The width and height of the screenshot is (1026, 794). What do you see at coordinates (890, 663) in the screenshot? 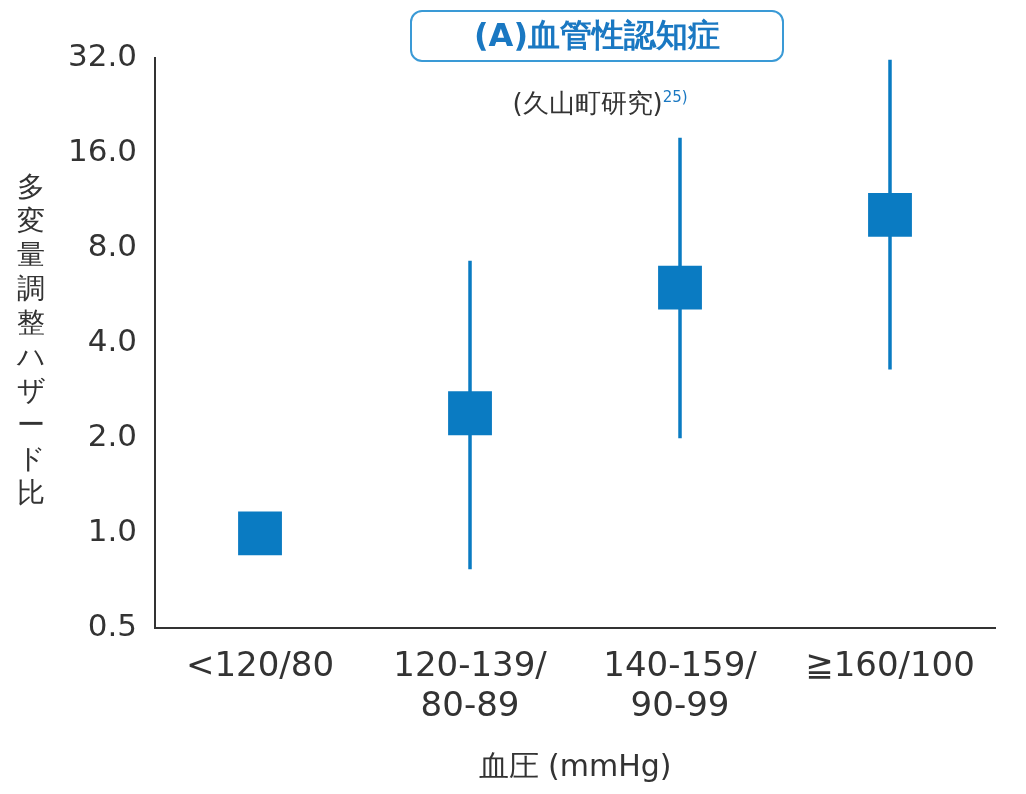
I see `x-tick-label: ≧160/100` at bounding box center [890, 663].